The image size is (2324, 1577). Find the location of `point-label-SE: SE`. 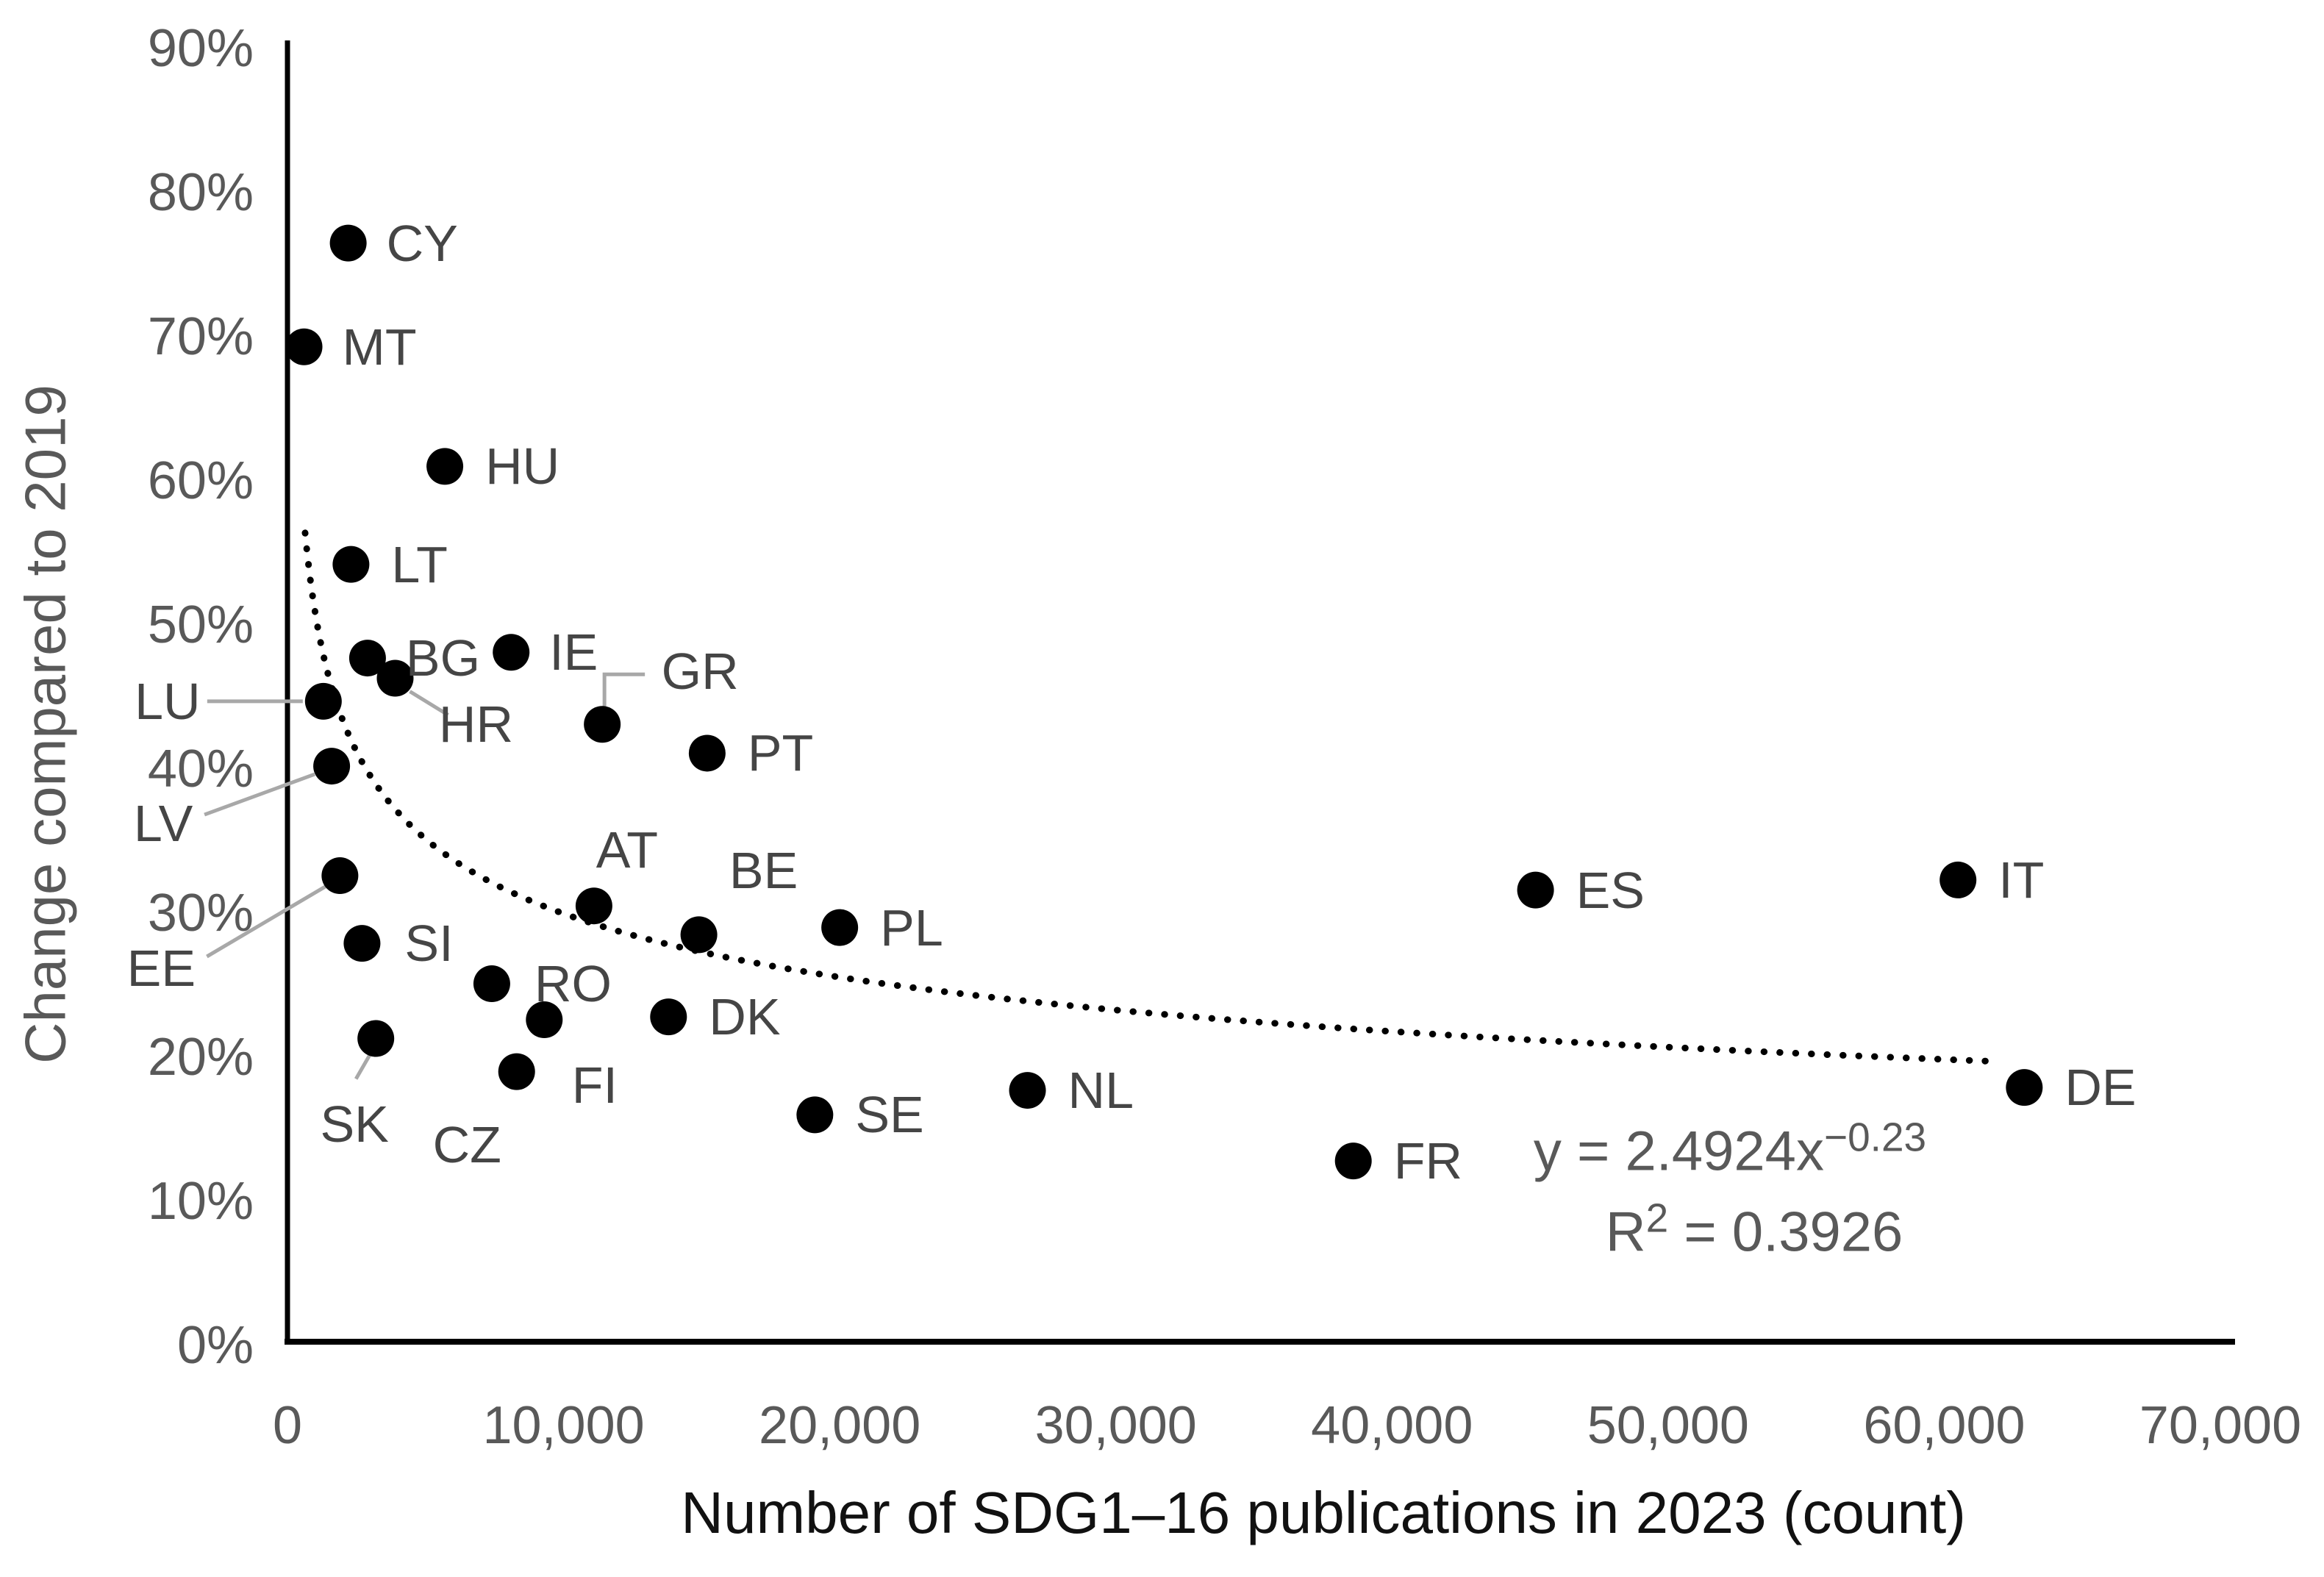

point-label-SE: SE is located at coordinates (890, 1115).